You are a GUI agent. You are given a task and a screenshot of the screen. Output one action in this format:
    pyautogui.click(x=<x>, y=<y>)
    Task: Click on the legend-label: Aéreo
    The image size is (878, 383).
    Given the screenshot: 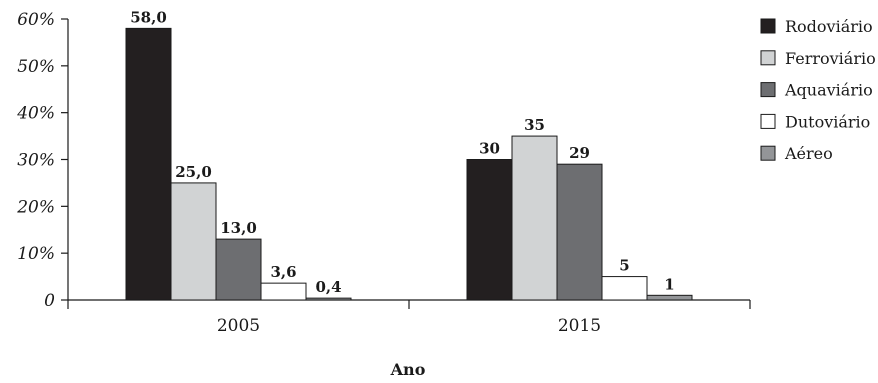 What is the action you would take?
    pyautogui.click(x=808, y=153)
    